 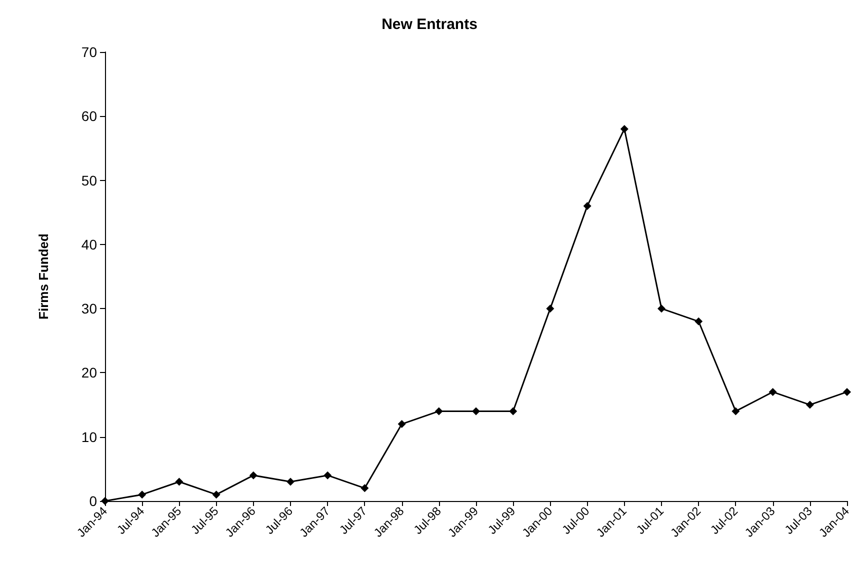 What do you see at coordinates (89, 308) in the screenshot?
I see `y-tick-label: 30` at bounding box center [89, 308].